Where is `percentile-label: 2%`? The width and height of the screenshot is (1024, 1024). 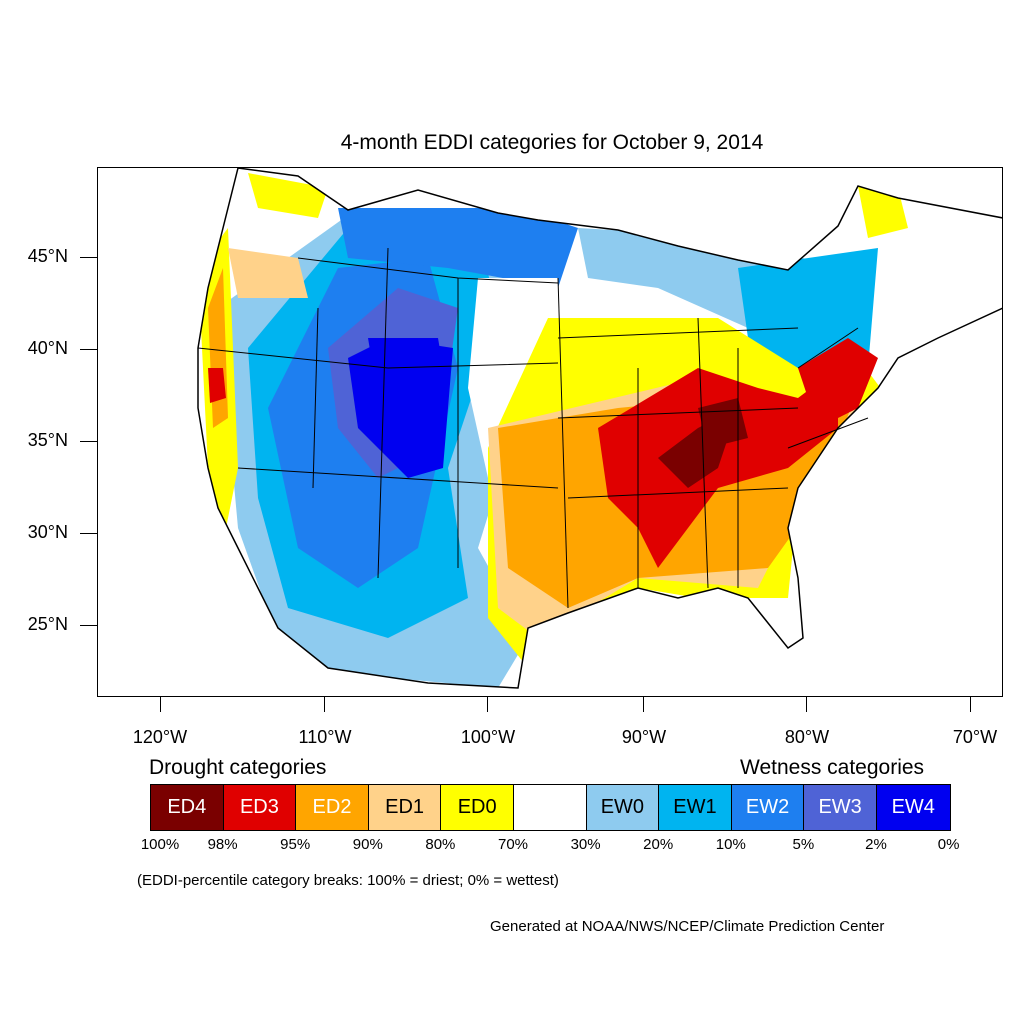 percentile-label: 2% is located at coordinates (876, 844).